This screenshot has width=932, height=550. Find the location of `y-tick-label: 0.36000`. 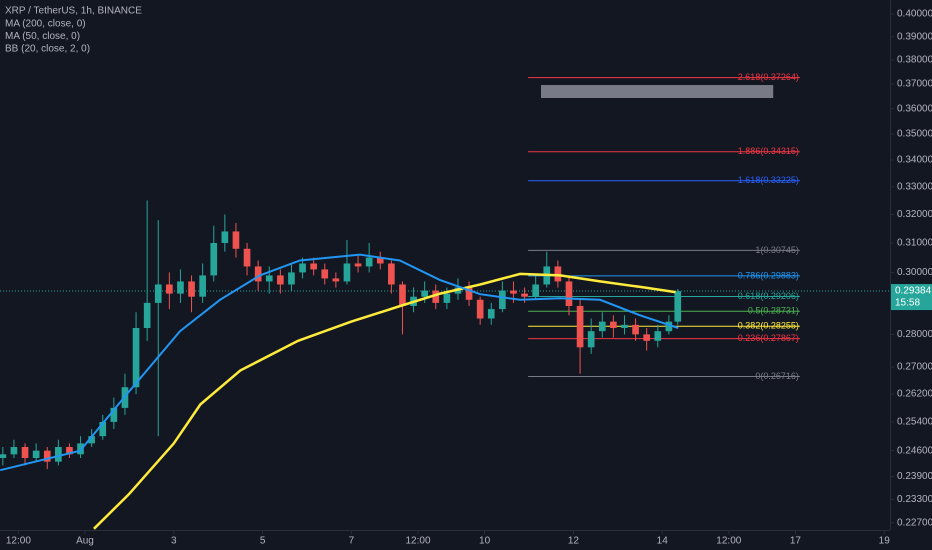

y-tick-label: 0.36000 is located at coordinates (914, 108).